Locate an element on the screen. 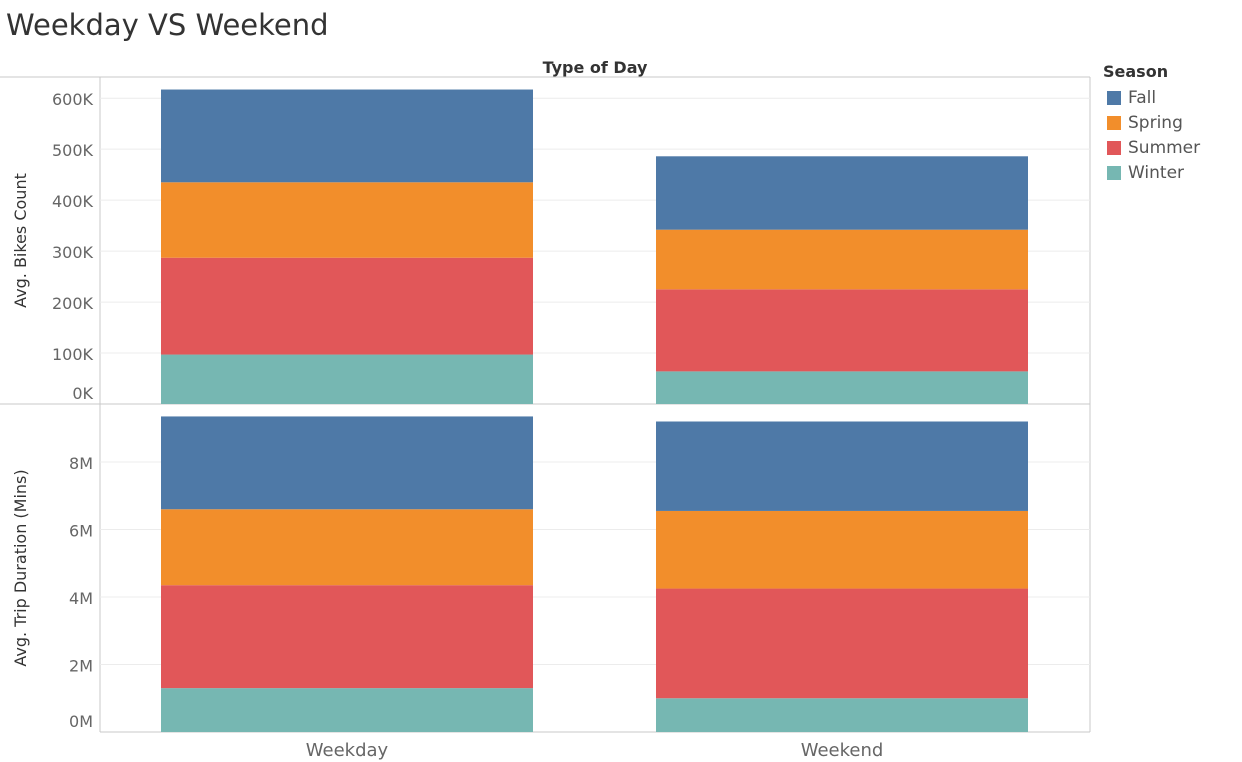  y-tick-label: 8M is located at coordinates (81, 463).